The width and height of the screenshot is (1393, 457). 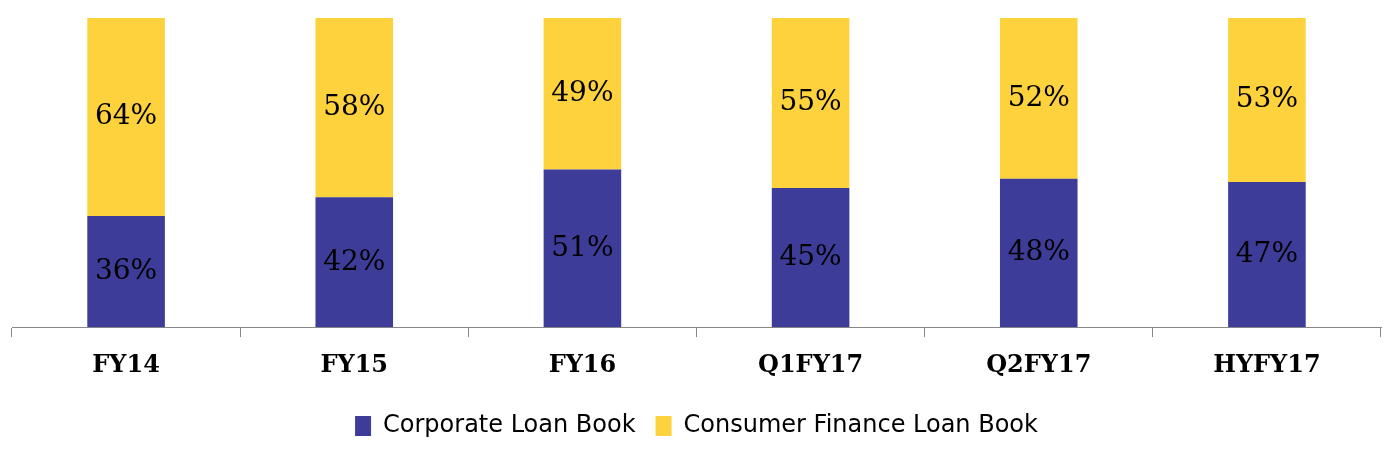 I want to click on data-label: 64%, so click(x=126, y=115).